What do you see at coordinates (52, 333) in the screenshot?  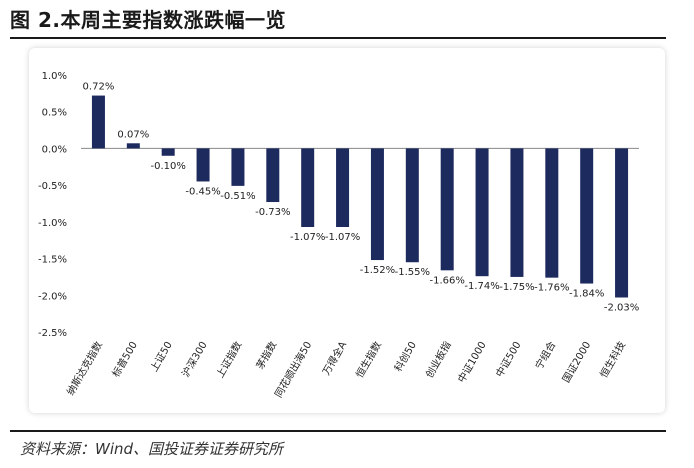 I see `y-tick-label: -2.5%` at bounding box center [52, 333].